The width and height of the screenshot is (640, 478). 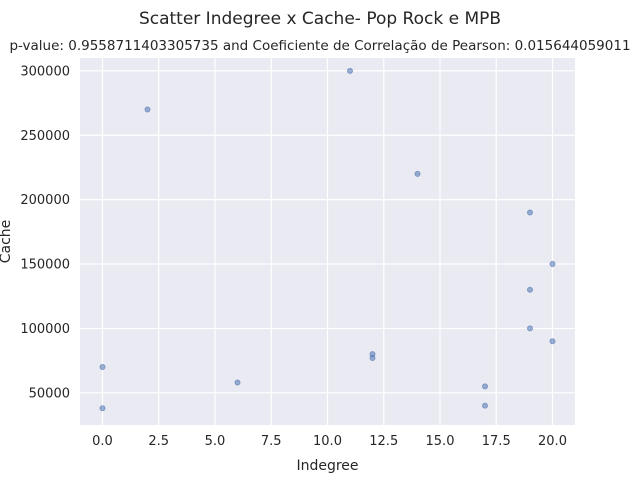 I want to click on x-tick-label: 20.0, so click(x=552, y=441).